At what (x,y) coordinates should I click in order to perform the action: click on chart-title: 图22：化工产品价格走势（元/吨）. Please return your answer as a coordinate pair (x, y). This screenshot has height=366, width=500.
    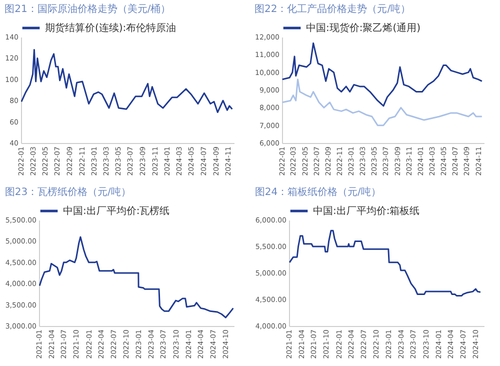
    Looking at the image, I should click on (332, 9).